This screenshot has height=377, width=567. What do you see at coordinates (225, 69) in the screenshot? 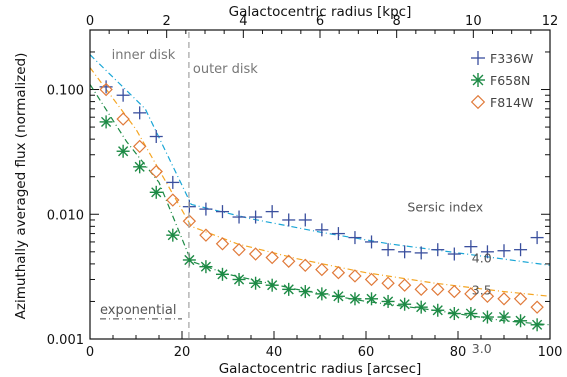
I see `outer-disk-label: outer disk` at bounding box center [225, 69].